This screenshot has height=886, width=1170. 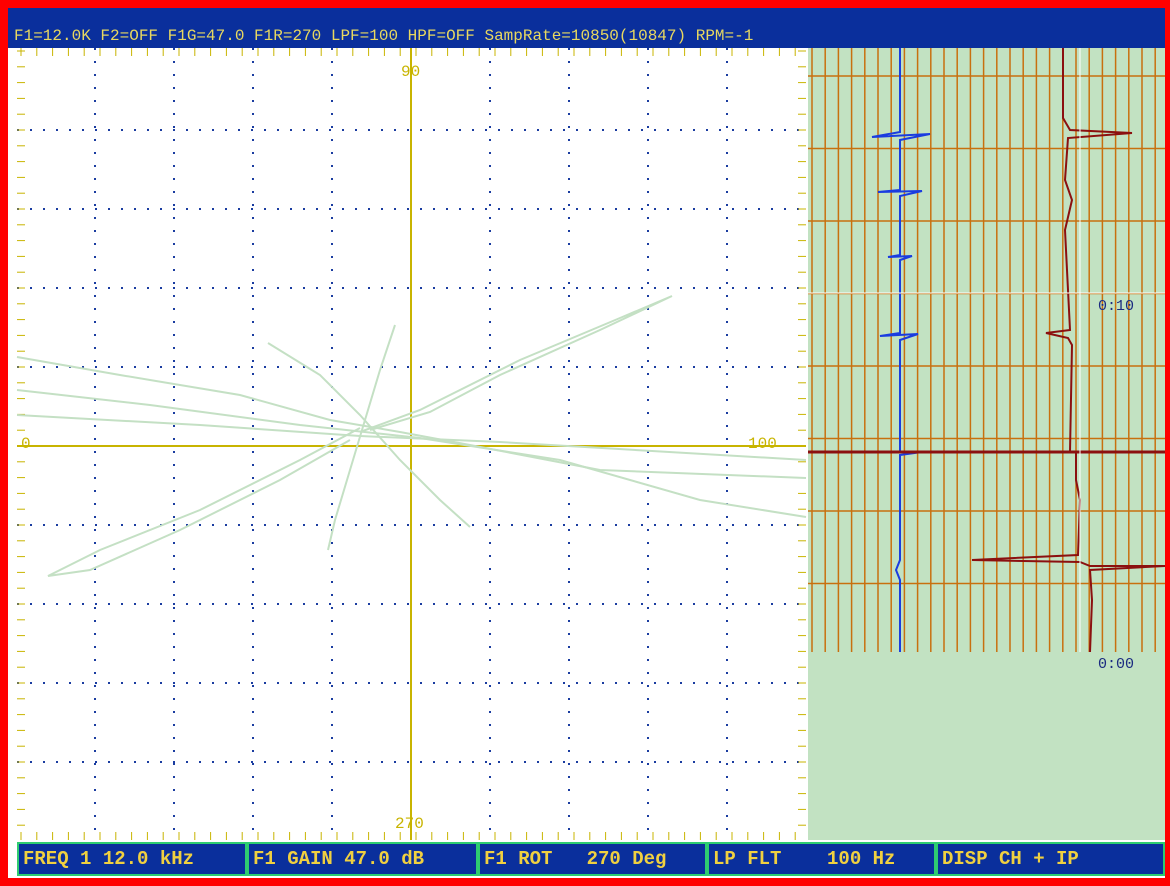 I want to click on axis-label-bottom: 270, so click(x=409, y=824).